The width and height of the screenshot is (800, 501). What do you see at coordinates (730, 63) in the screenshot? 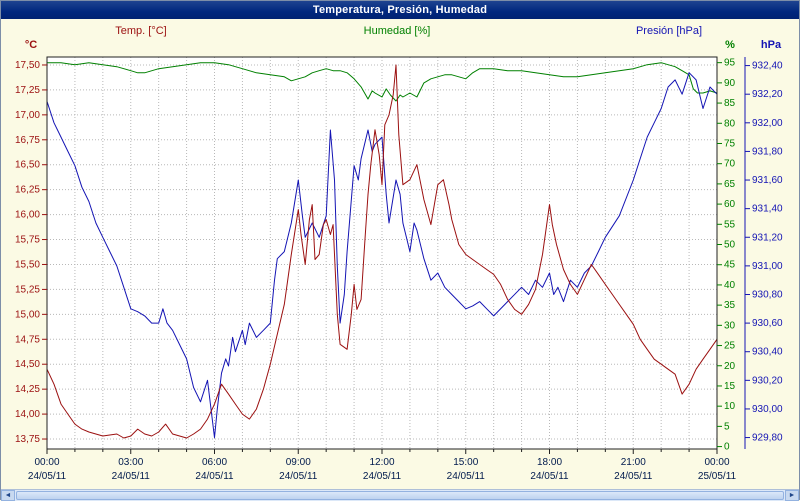
I see `svg-text: 95` at bounding box center [730, 63].